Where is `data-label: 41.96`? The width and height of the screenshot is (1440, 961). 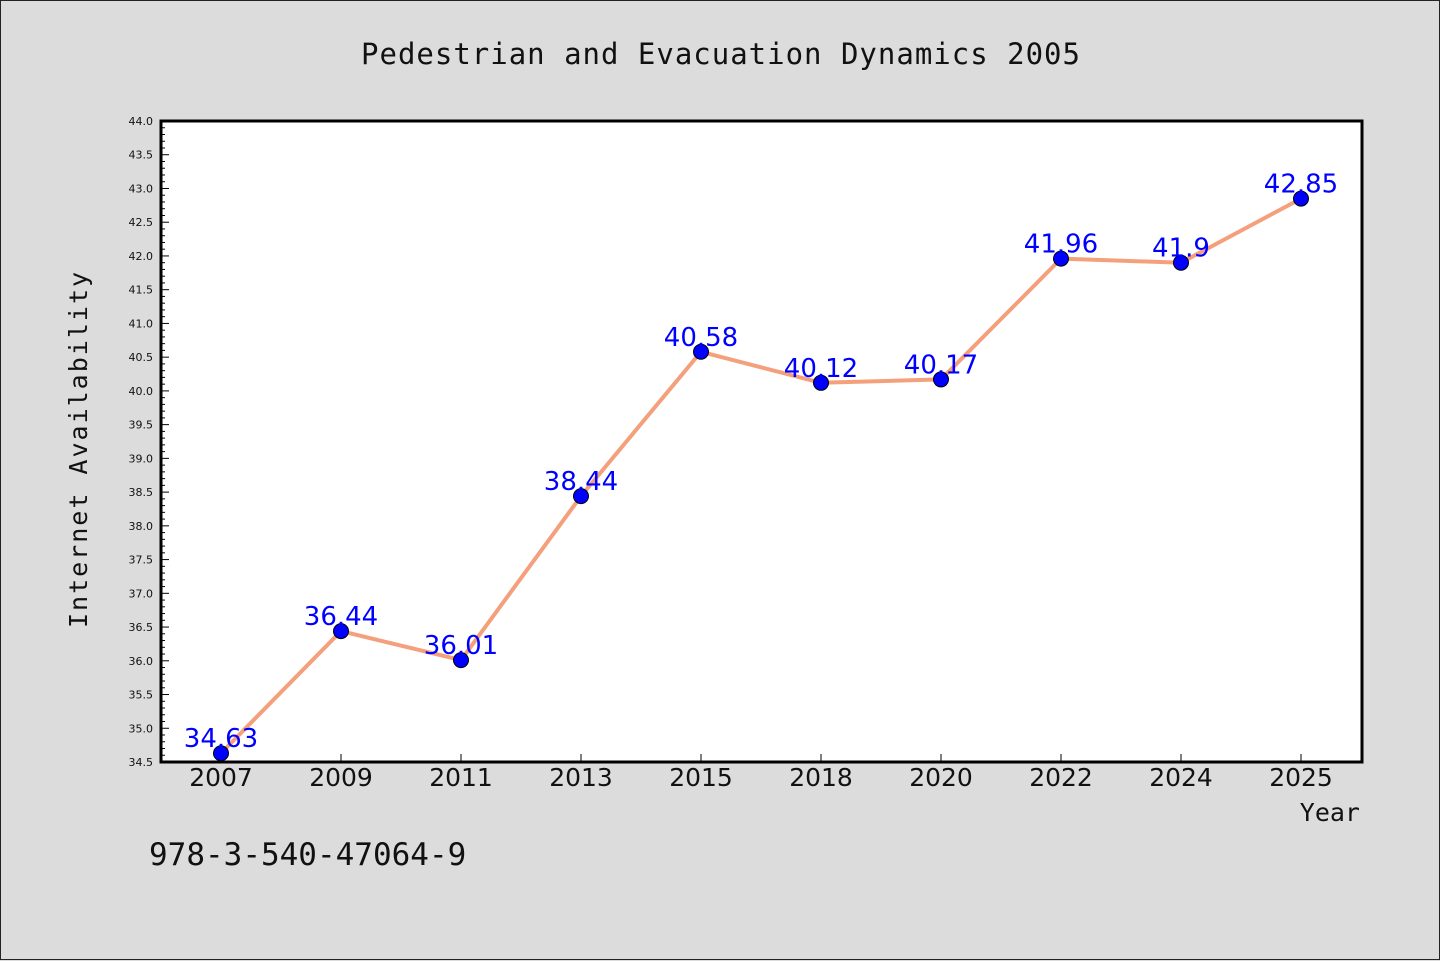 data-label: 41.96 is located at coordinates (1061, 245).